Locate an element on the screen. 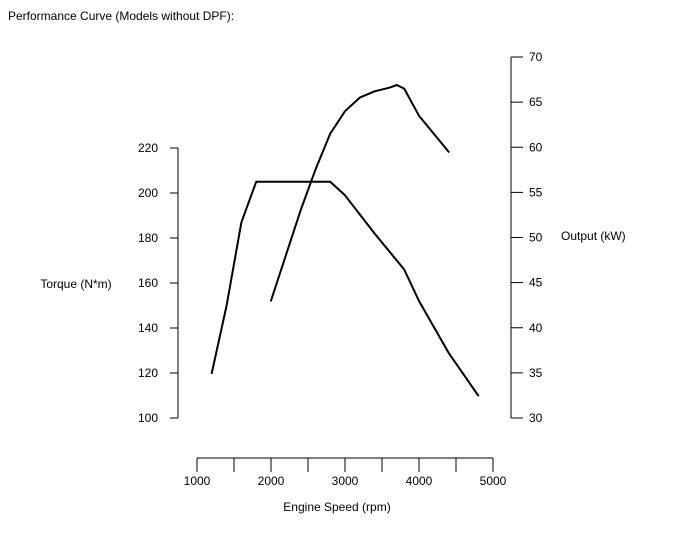 This screenshot has height=560, width=688. y-left-tick-label-100: 100 is located at coordinates (148, 418).